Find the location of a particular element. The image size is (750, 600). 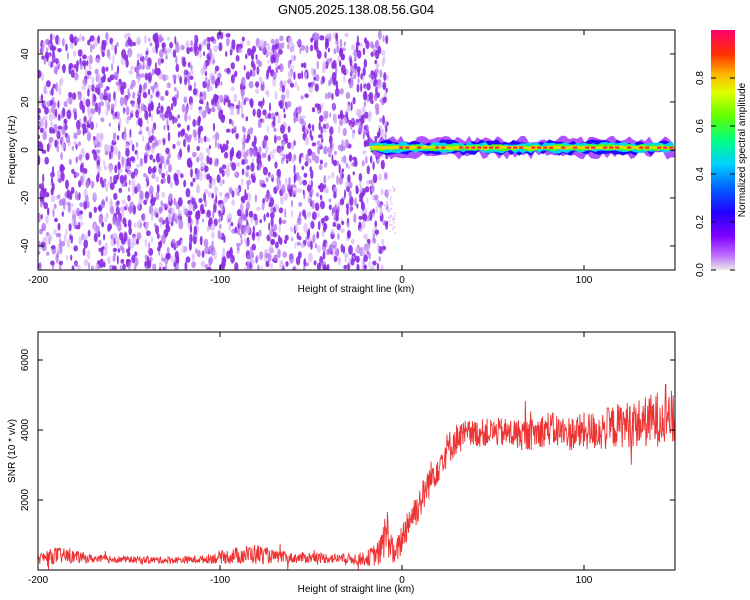

x-tick-label: 0 is located at coordinates (402, 280).